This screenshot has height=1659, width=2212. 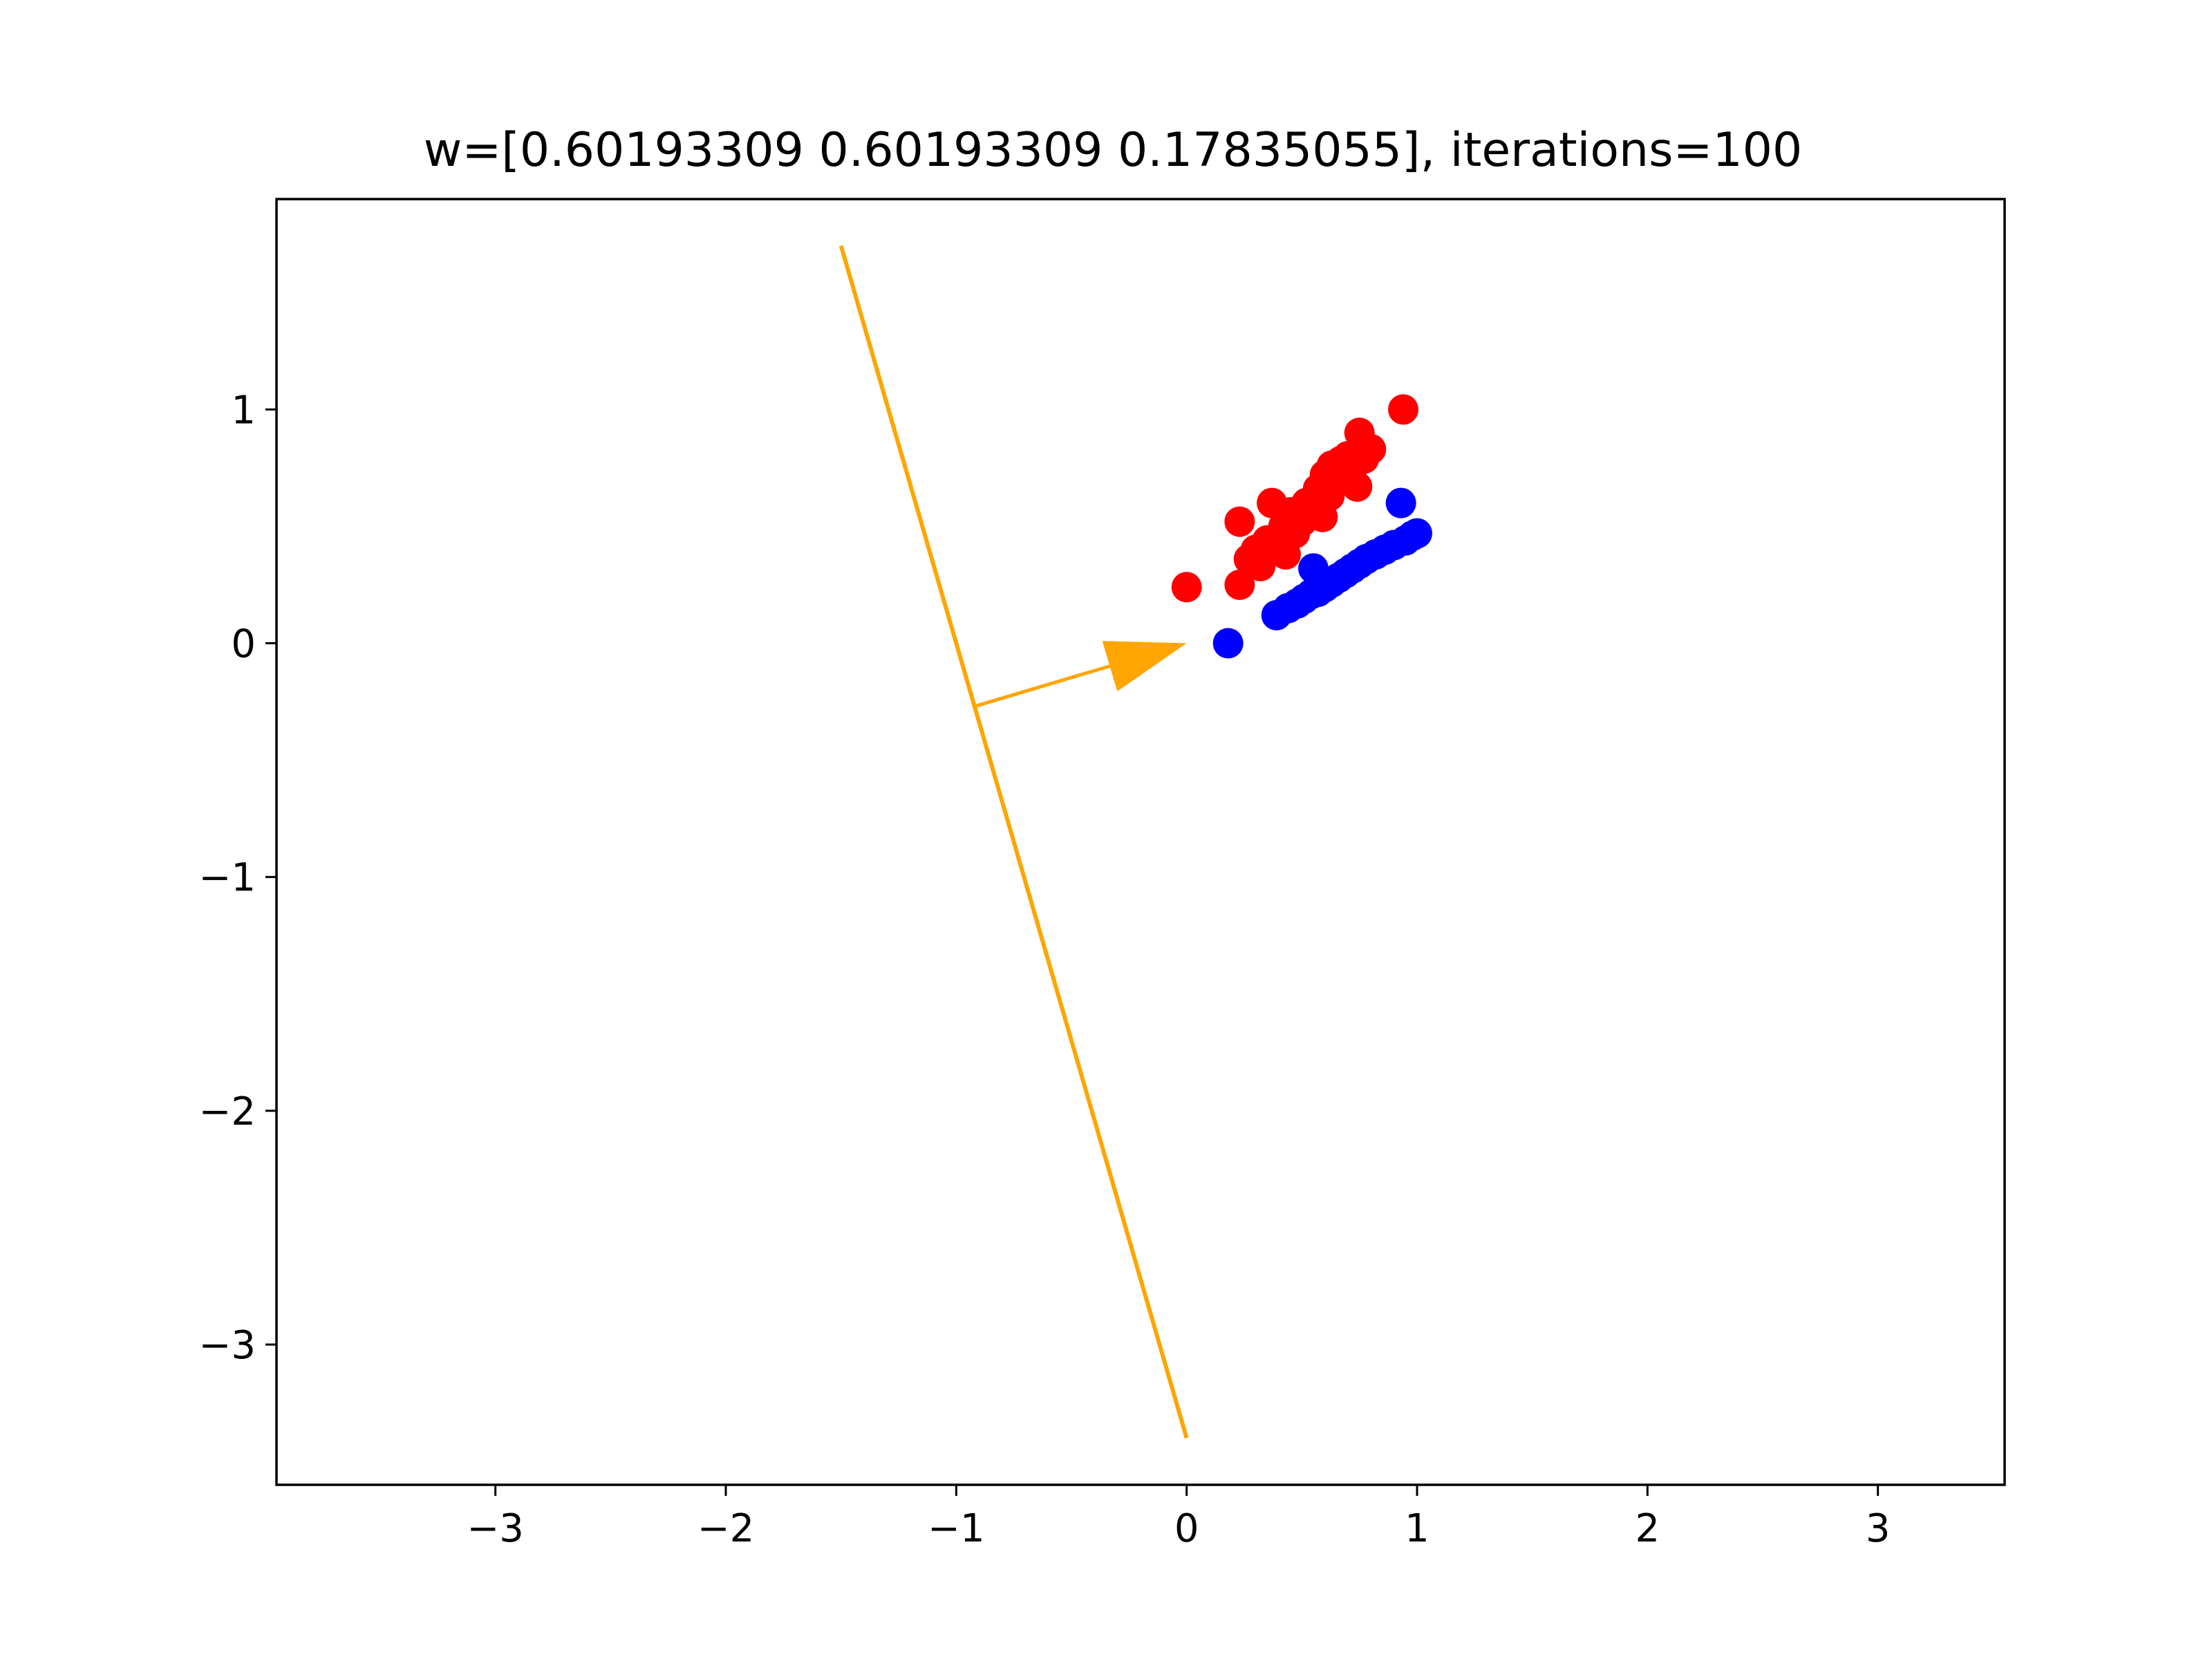 What do you see at coordinates (495, 1529) in the screenshot?
I see `x-tick-label: −3` at bounding box center [495, 1529].